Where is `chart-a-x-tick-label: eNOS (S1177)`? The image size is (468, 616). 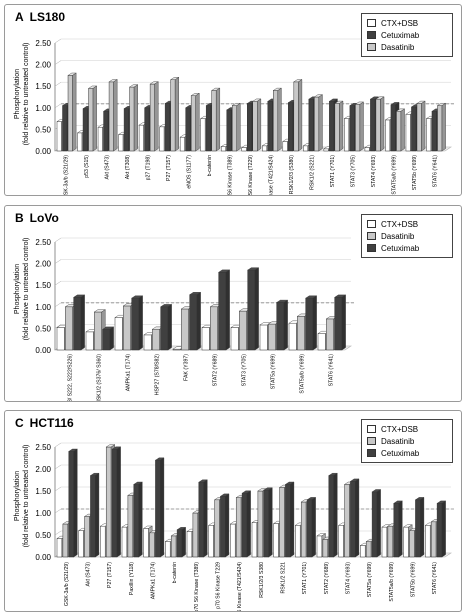
chart-a-x-tick-label: eNOS (S1177) is located at coordinates (189, 172).